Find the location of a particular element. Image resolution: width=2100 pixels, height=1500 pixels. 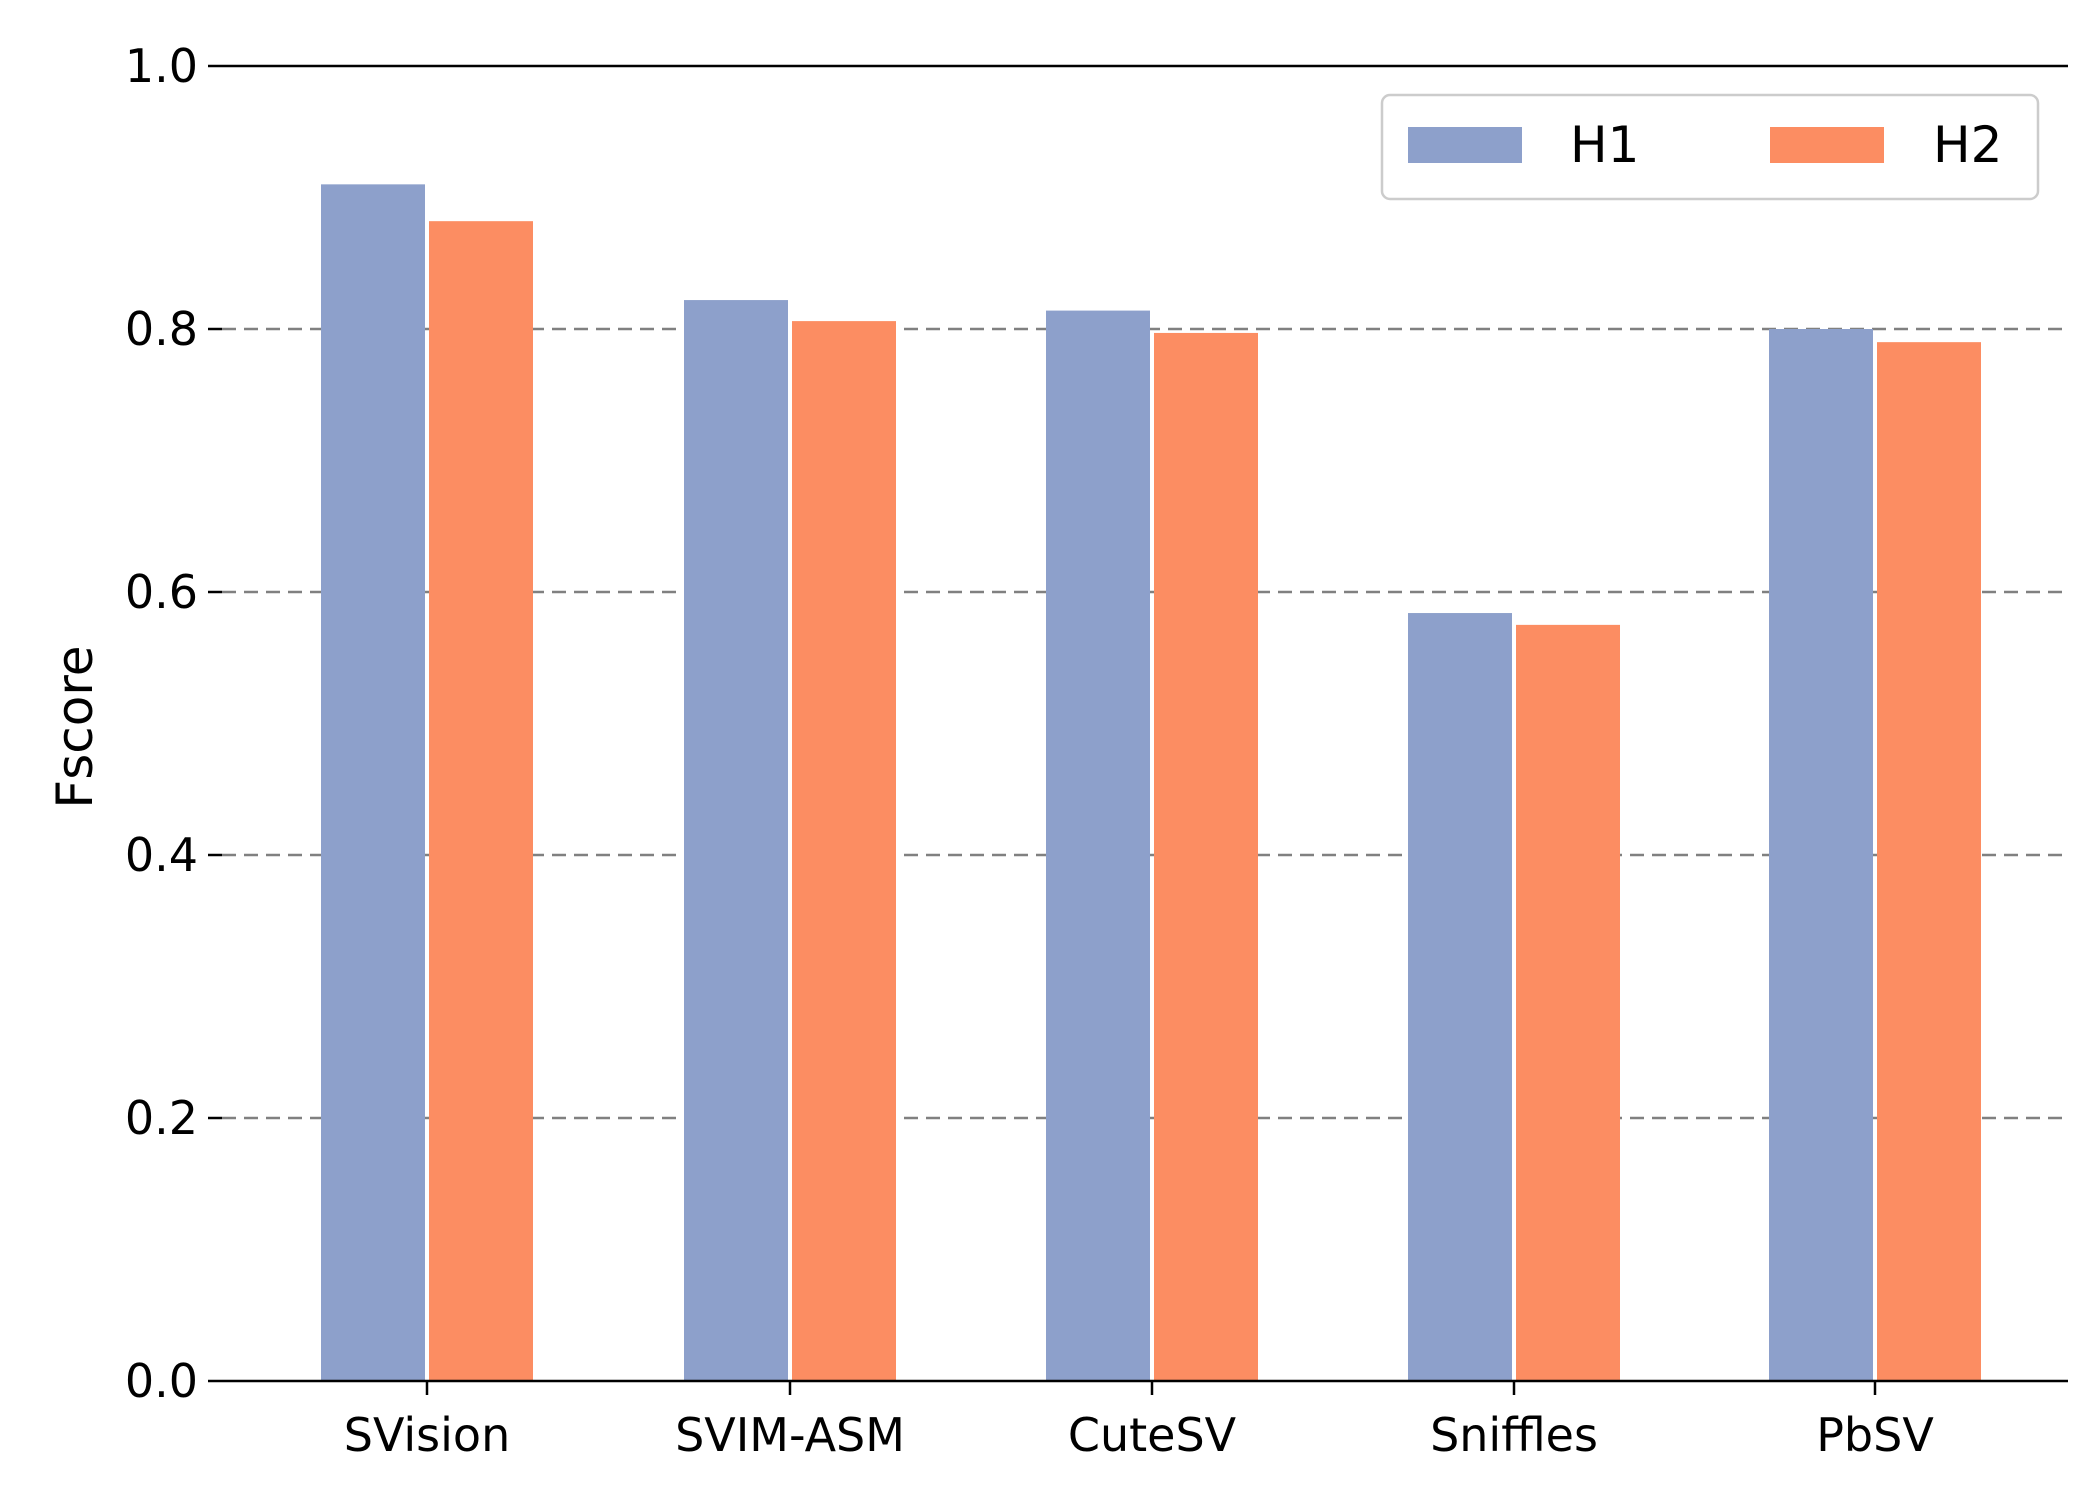

x-tick-label: SVIM-ASM is located at coordinates (790, 1435).